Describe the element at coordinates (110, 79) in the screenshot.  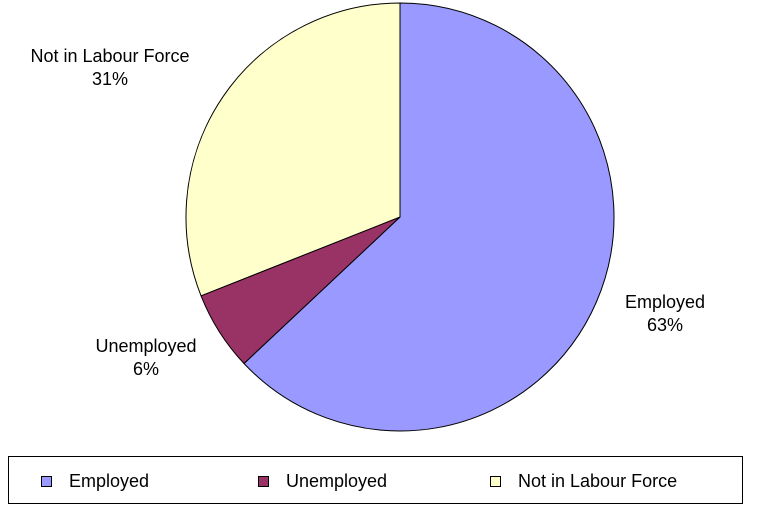
I see `data-label-not-in-labour-force-value: 31%` at that location.